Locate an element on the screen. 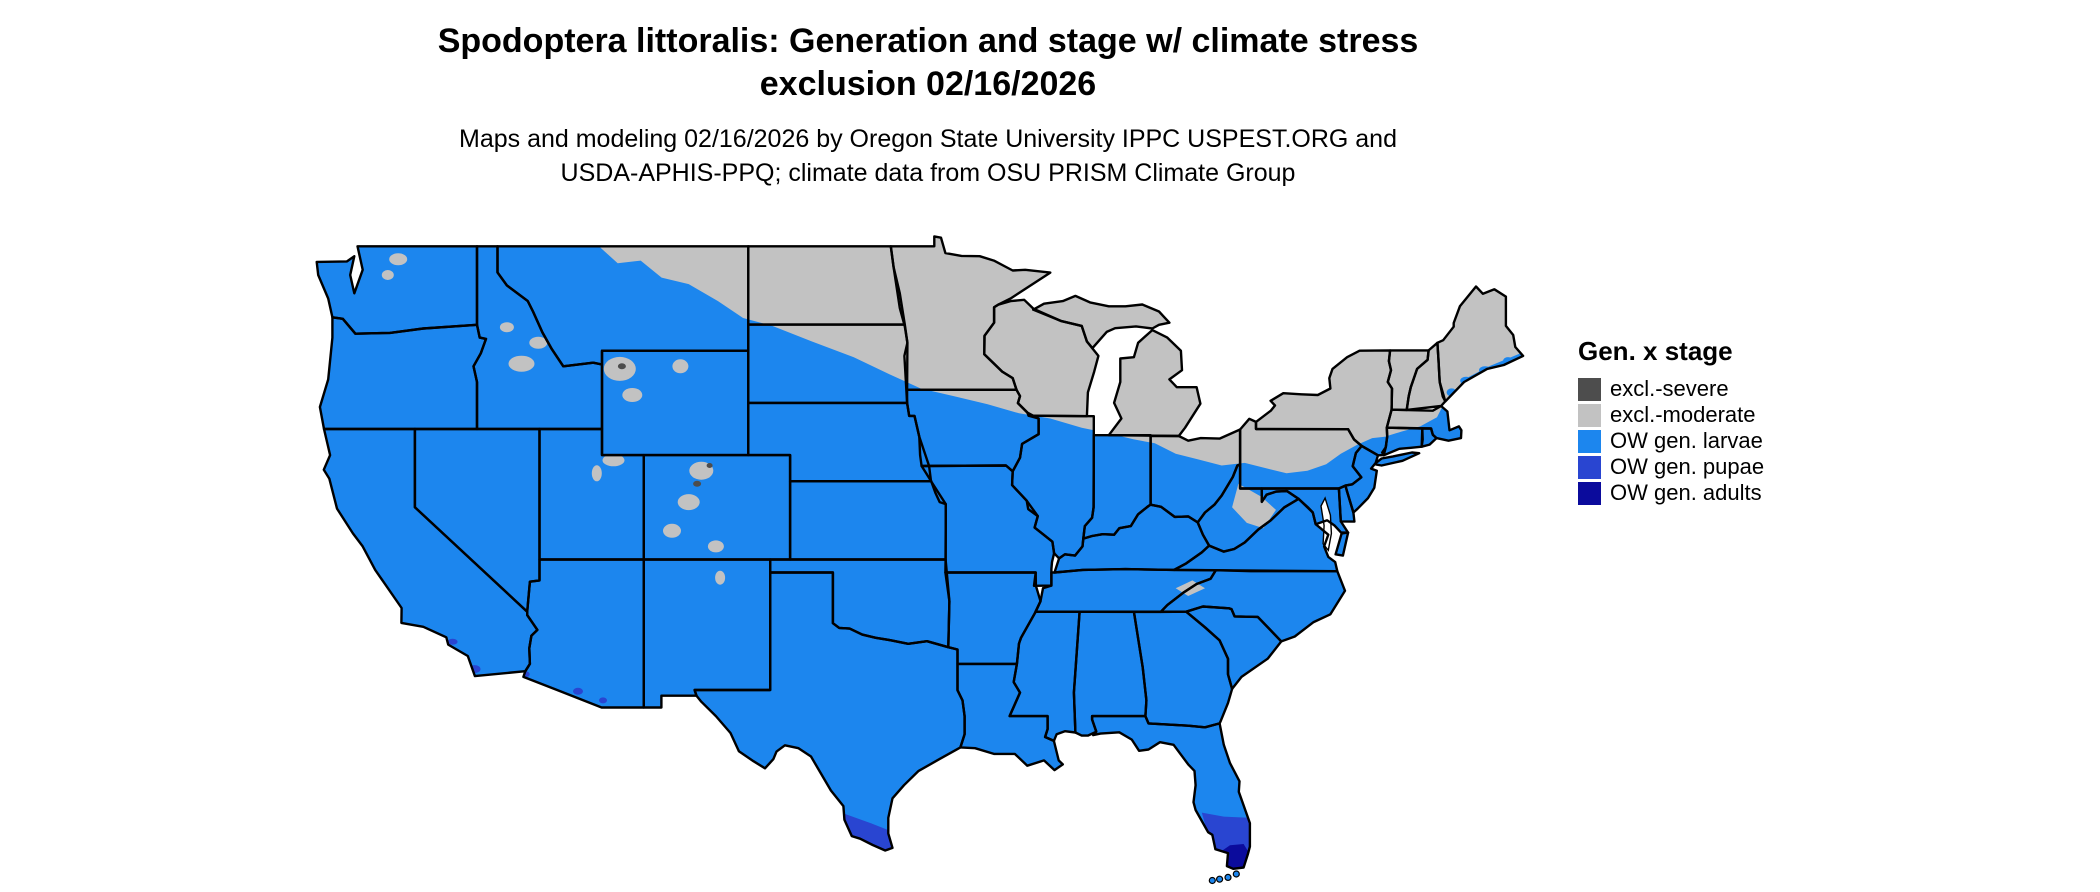  legend-entry-4: OW gen. adults is located at coordinates (1671, 493).